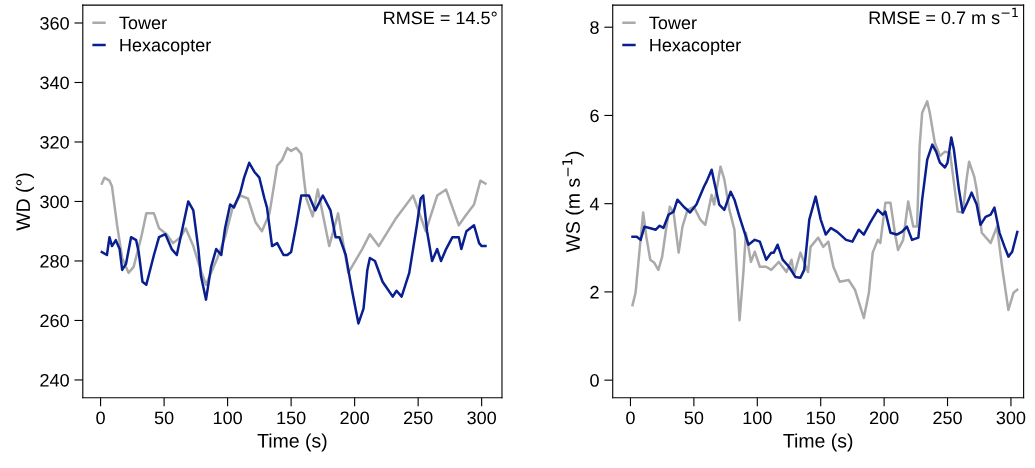 Image resolution: width=1035 pixels, height=468 pixels. I want to click on annotation: RMSE = 14.5°, so click(440, 18).